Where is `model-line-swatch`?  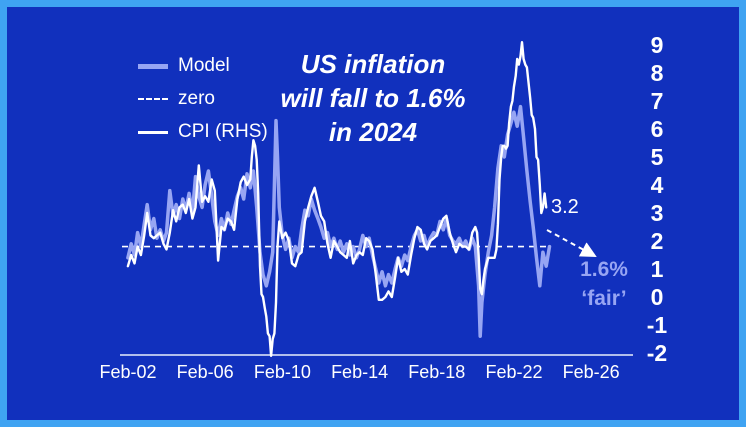 model-line-swatch is located at coordinates (153, 66).